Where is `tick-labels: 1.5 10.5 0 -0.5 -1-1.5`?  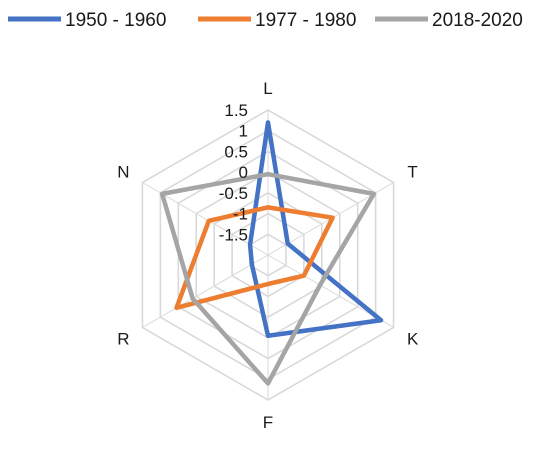 tick-labels: 1.5 10.5 0 -0.5 -1-1.5 is located at coordinates (233, 172).